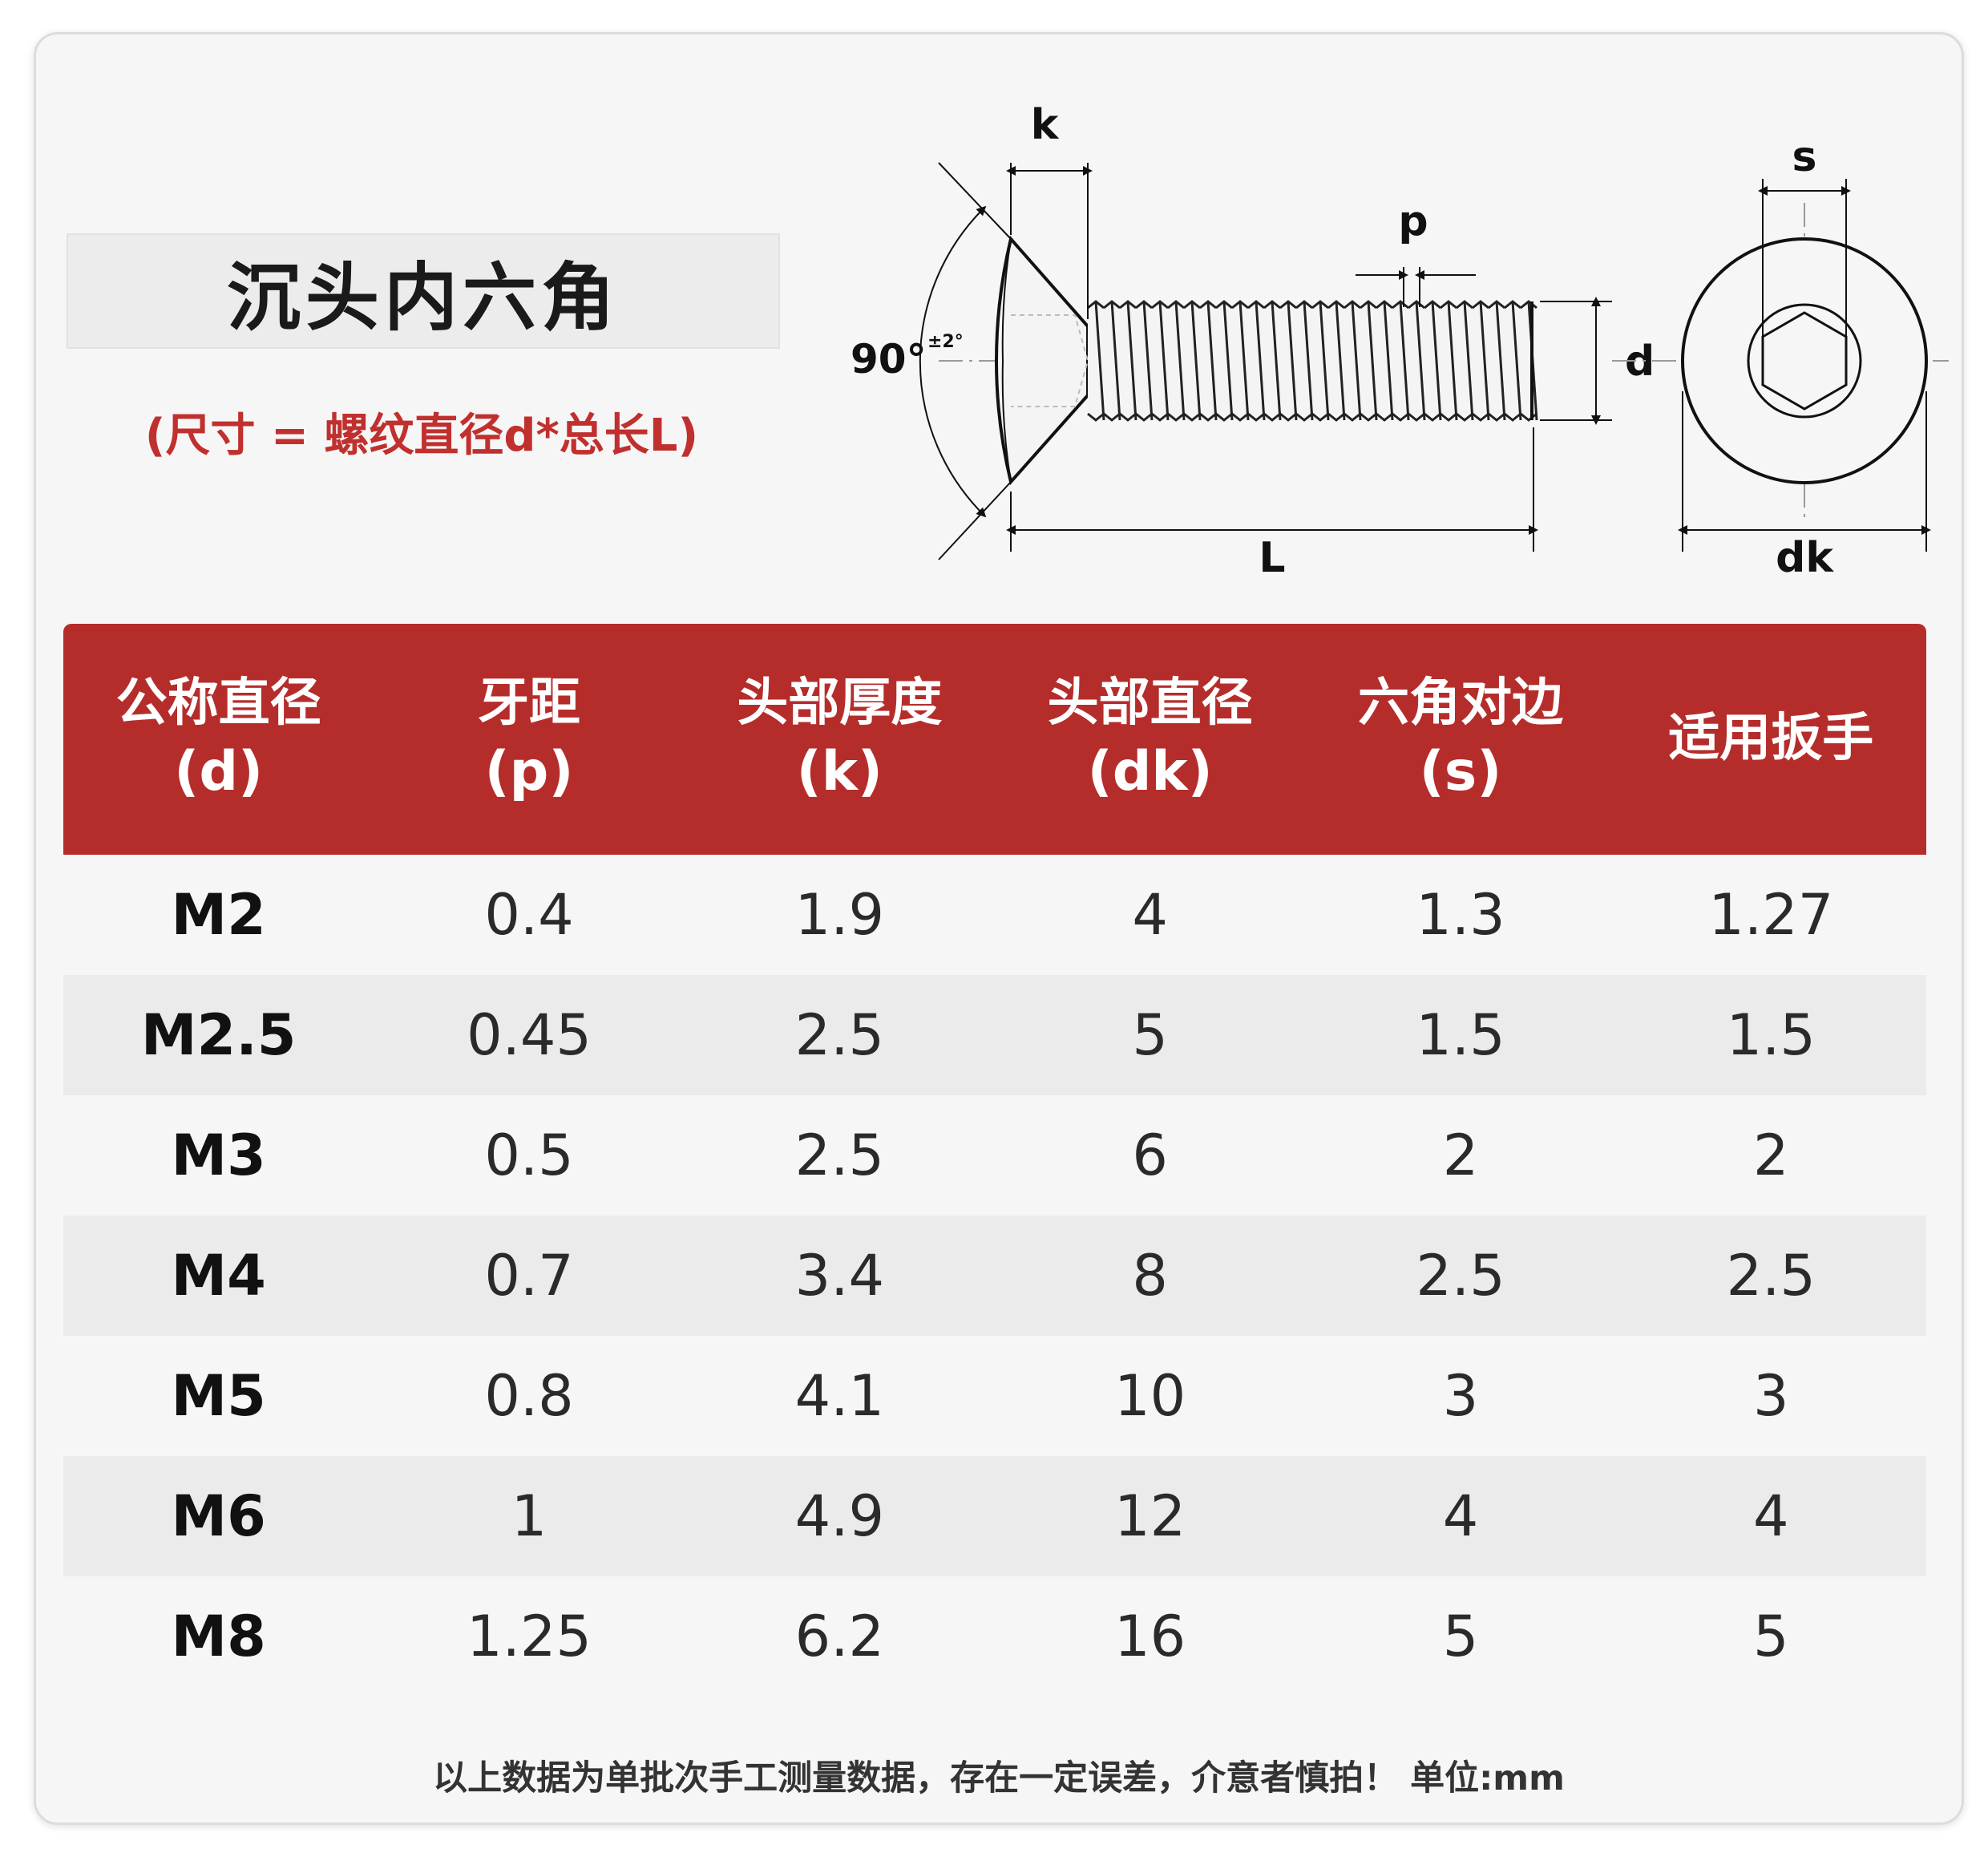  I want to click on table-header: 公称直径 (d) 牙距 (p) 头部厚度 (k) 头部直径 (dk) 六角对边 (s) 适用扳手, so click(994, 739).